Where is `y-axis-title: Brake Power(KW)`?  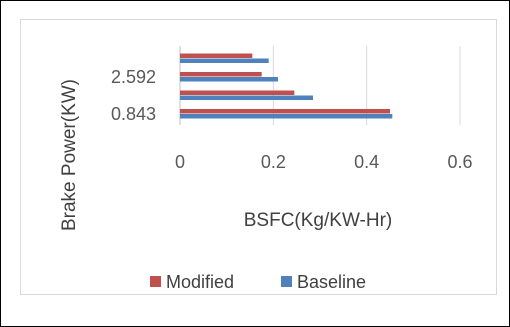
y-axis-title: Brake Power(KW) is located at coordinates (69, 155).